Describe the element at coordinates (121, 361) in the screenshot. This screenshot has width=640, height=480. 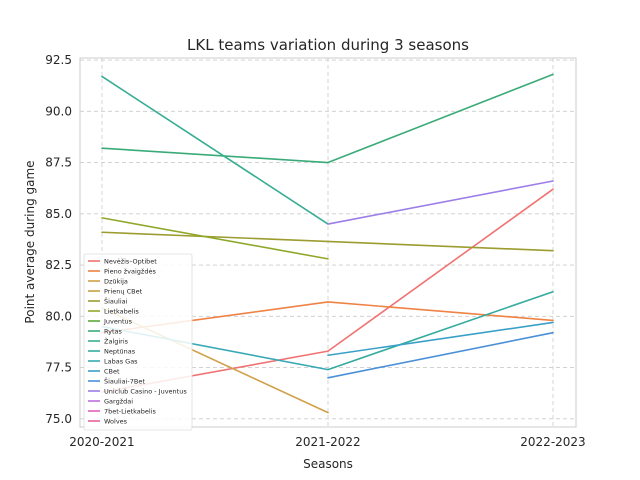
I see `legend-entry: Labas Gas` at that location.